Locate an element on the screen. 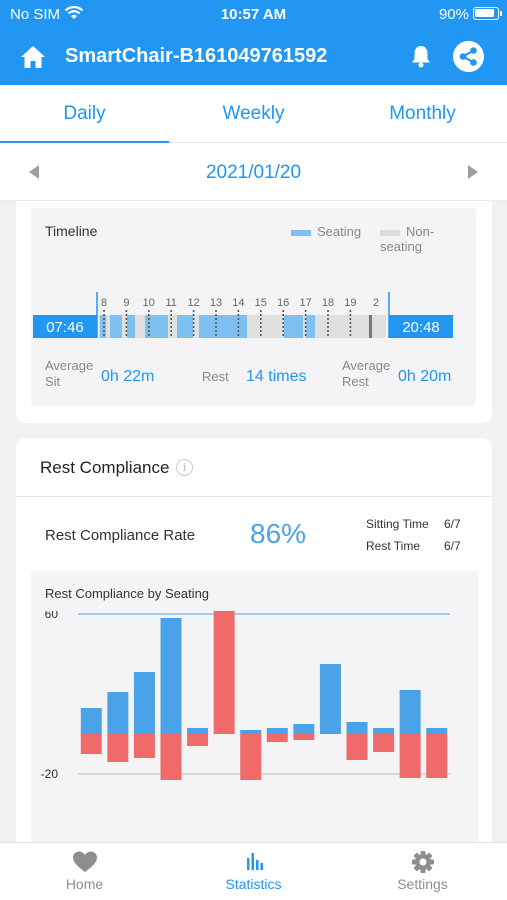 The image size is (507, 900). bar-chart-icon is located at coordinates (255, 861).